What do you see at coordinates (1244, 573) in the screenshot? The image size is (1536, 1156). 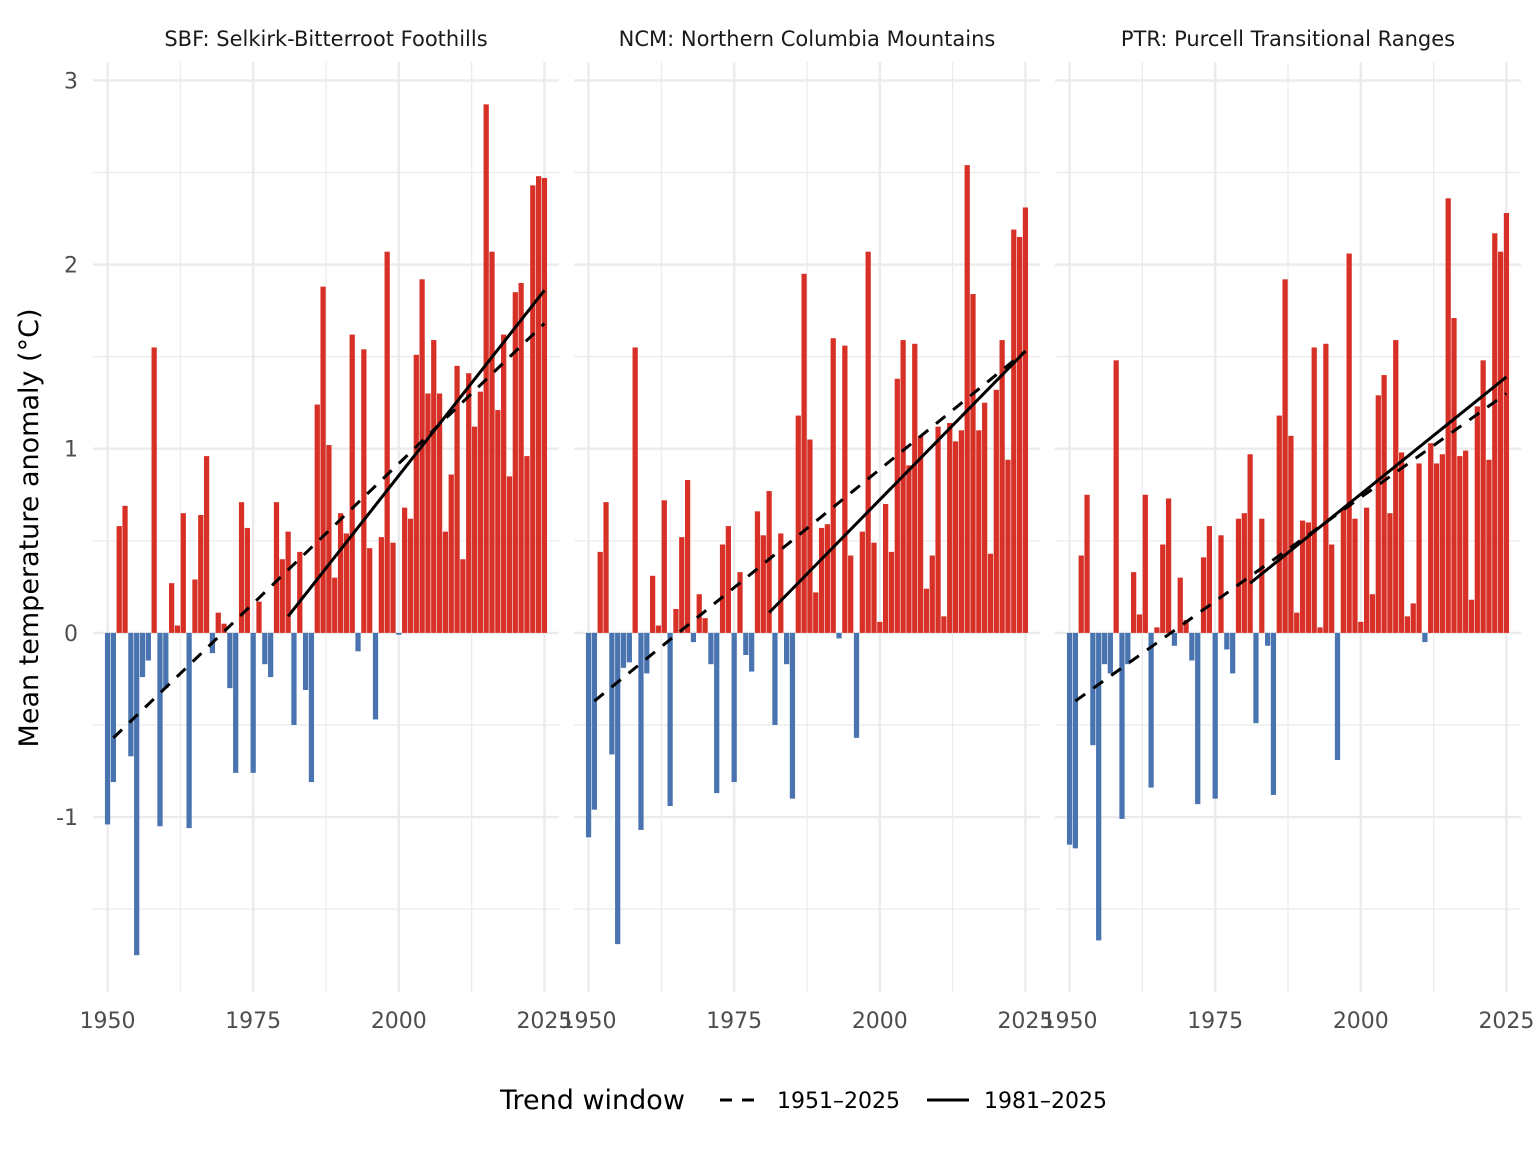 I see `bar-ptr-1980` at bounding box center [1244, 573].